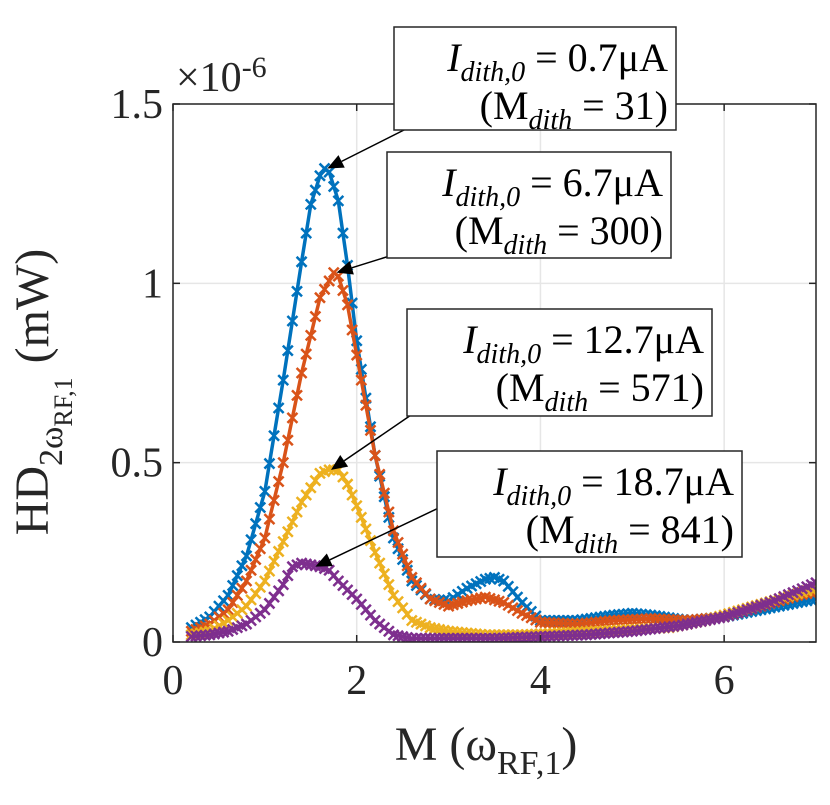 The image size is (830, 805). I want to click on annotation-3: Idith,0 = 12.7μA(Mdith = 571), so click(521, 389).